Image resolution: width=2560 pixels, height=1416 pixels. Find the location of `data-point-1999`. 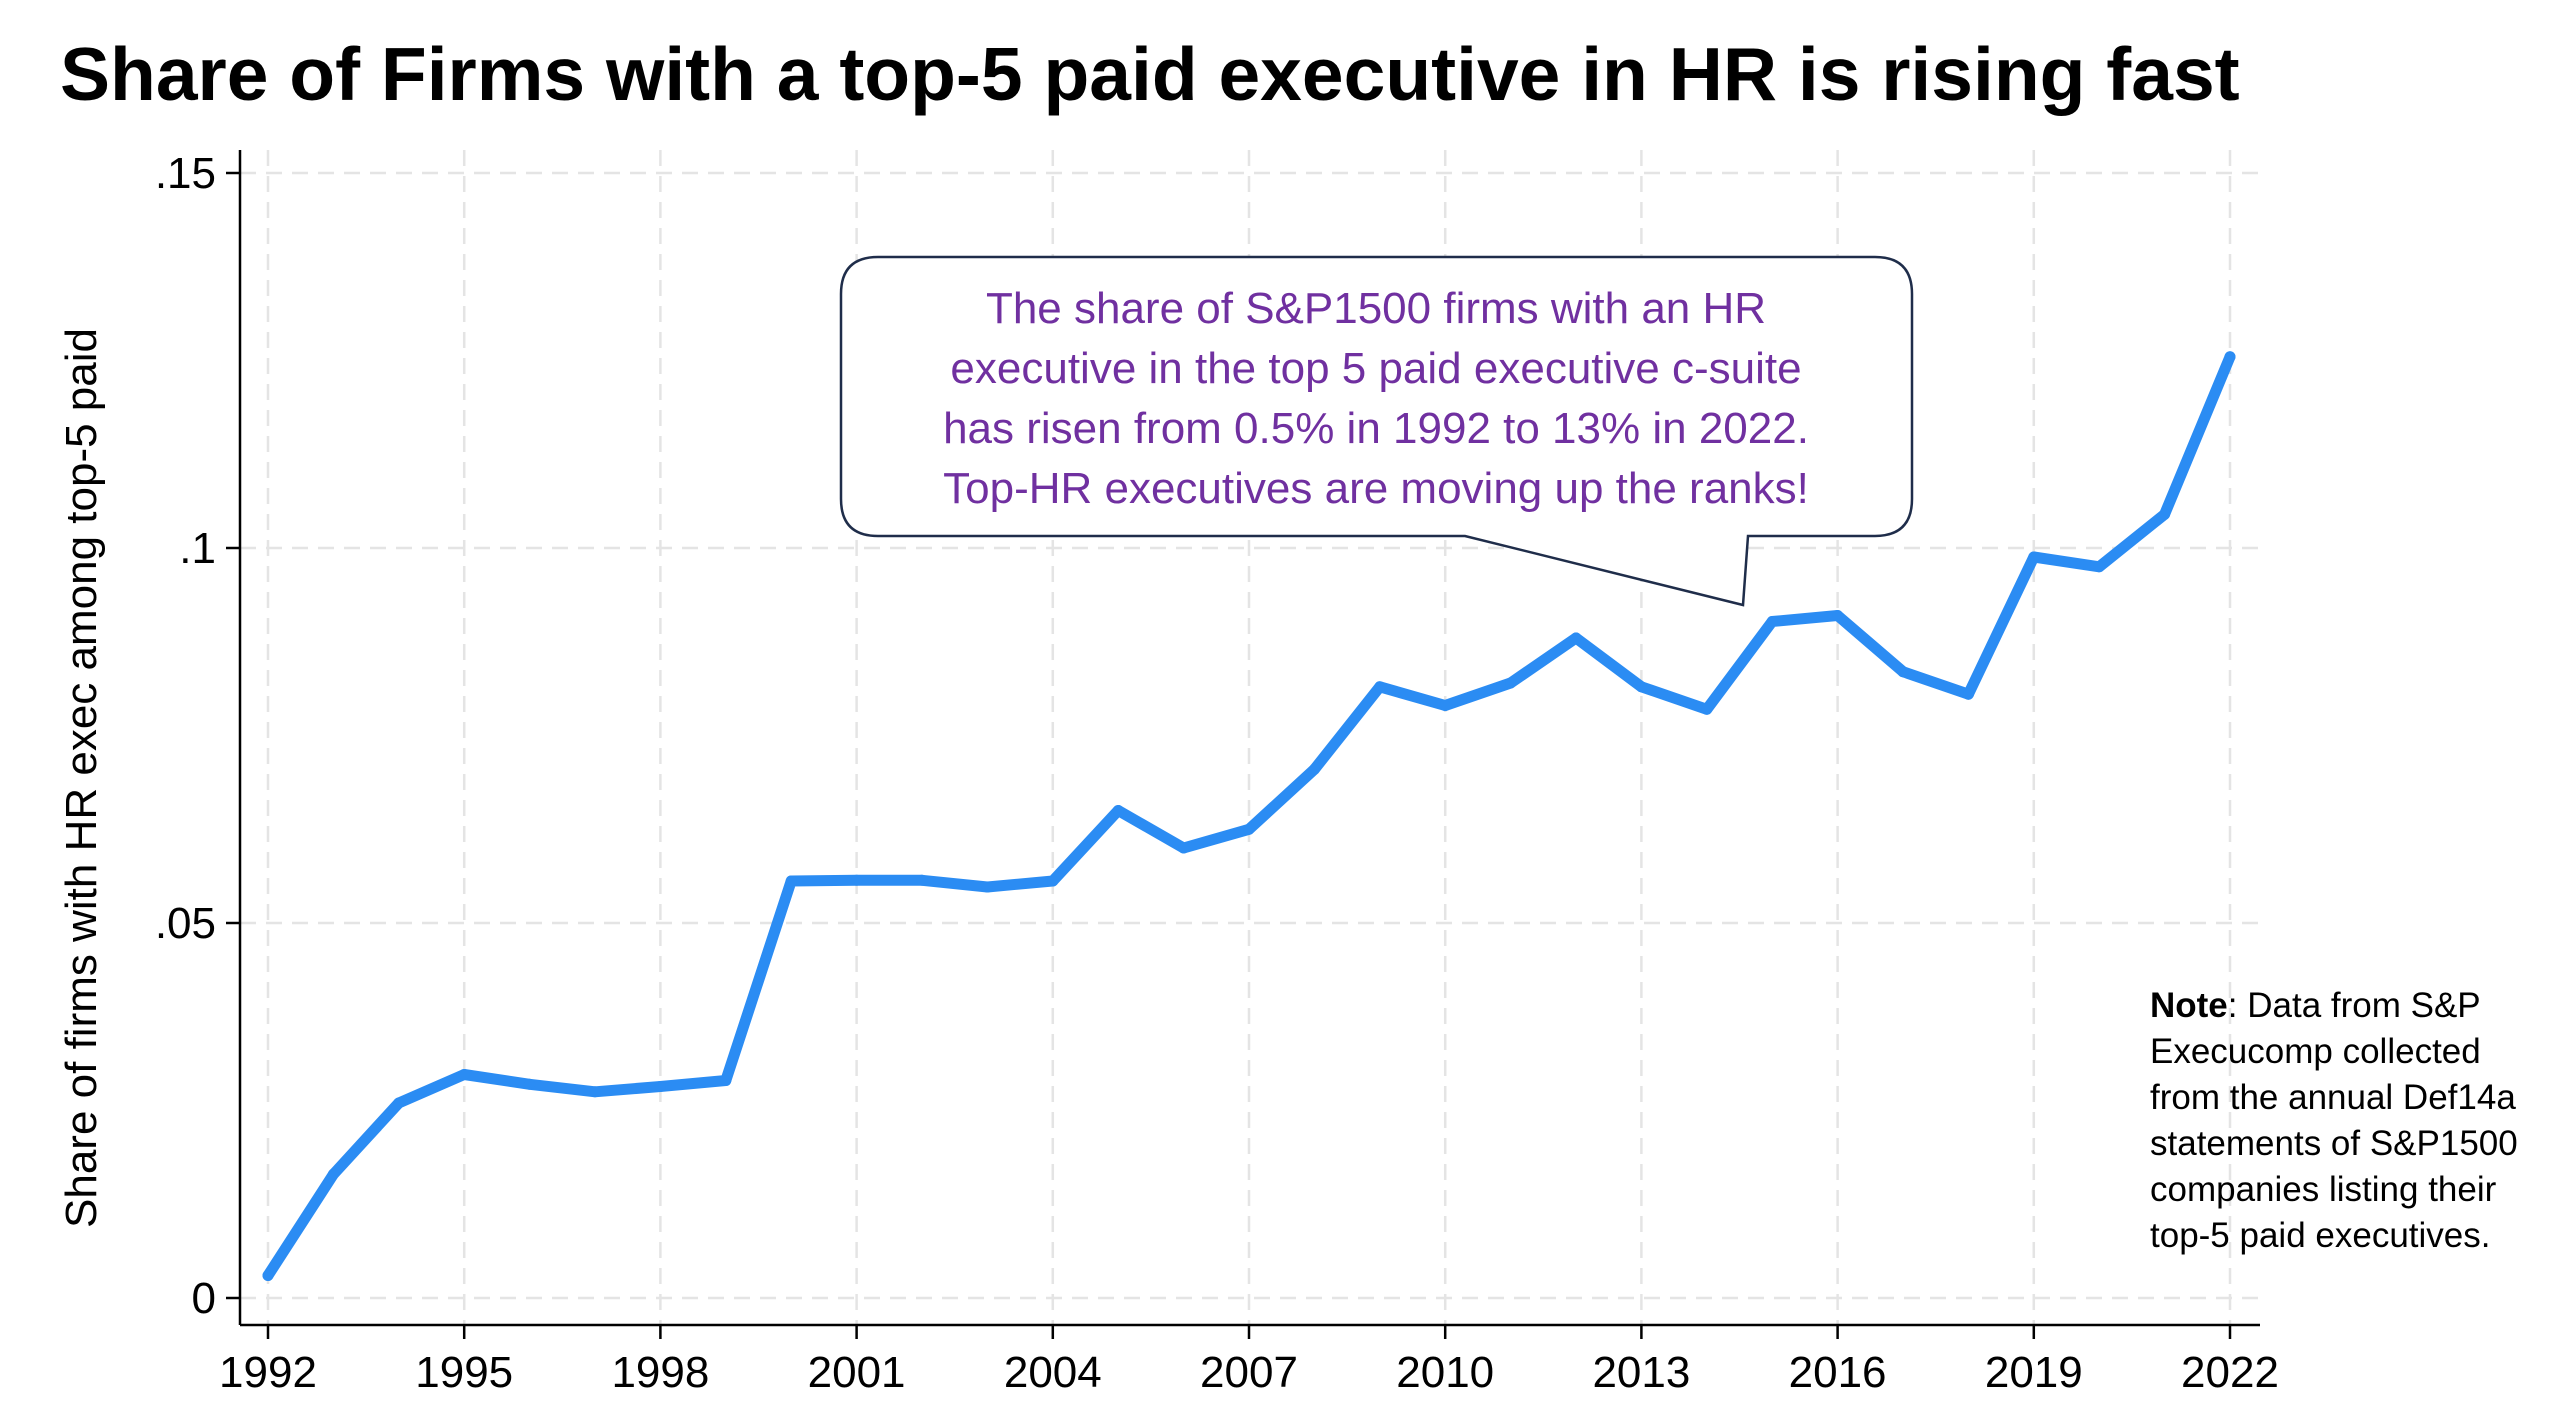

data-point-1999 is located at coordinates (726, 1080).